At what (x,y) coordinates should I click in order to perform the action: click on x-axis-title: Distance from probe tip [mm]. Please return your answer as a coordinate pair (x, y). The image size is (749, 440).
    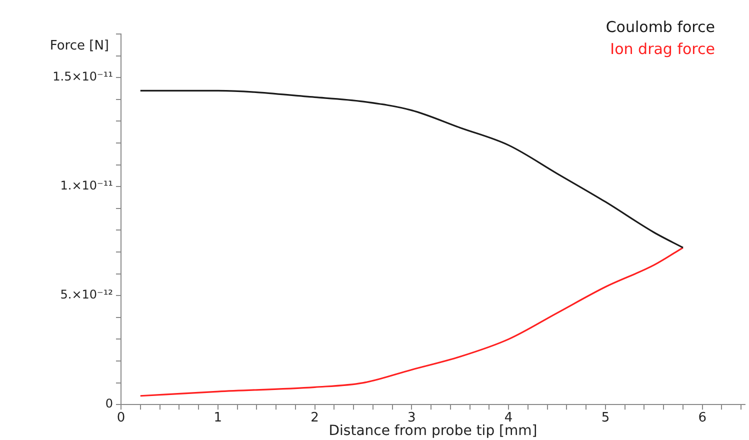
    Looking at the image, I should click on (433, 431).